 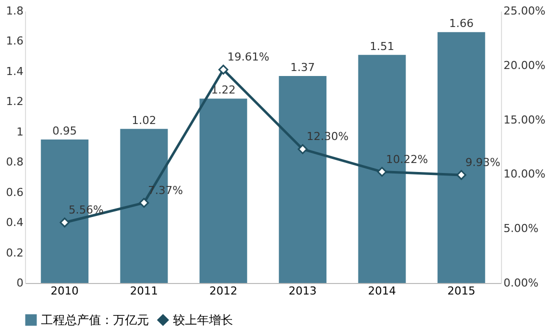 What do you see at coordinates (223, 291) in the screenshot?
I see `x-tick-label: 2012` at bounding box center [223, 291].